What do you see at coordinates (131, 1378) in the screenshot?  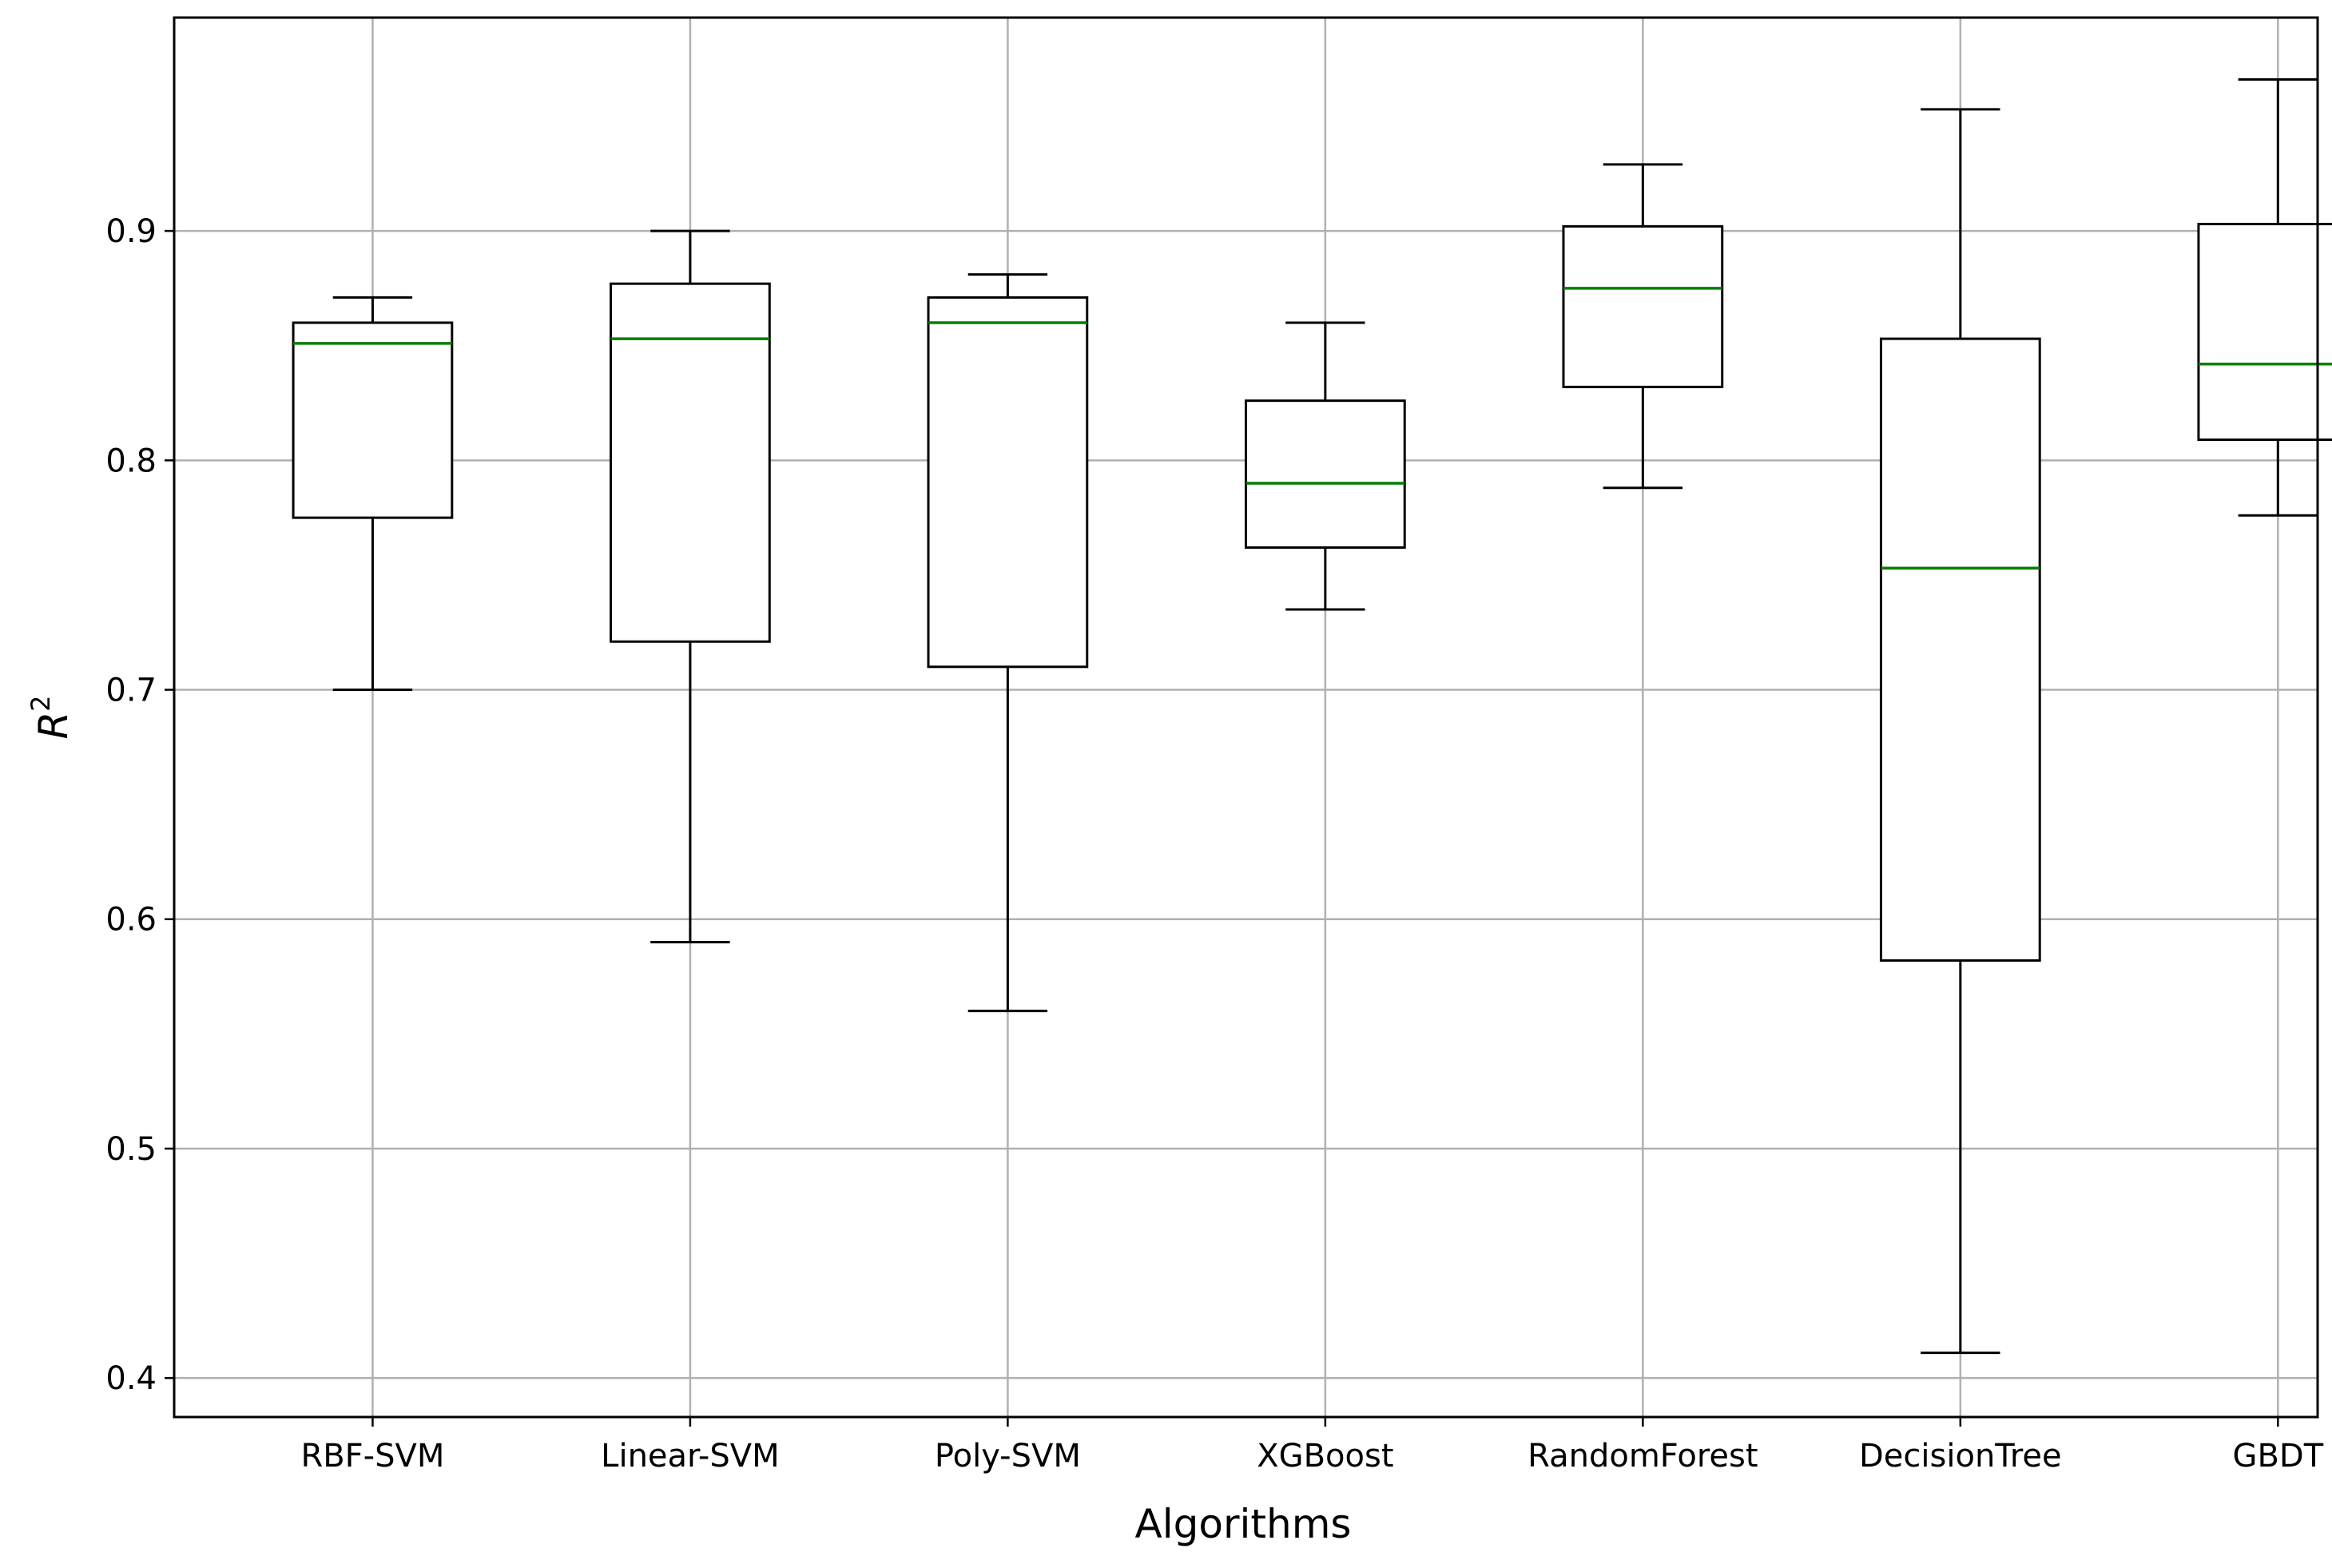 I see `y-tick-label: 0.4` at bounding box center [131, 1378].